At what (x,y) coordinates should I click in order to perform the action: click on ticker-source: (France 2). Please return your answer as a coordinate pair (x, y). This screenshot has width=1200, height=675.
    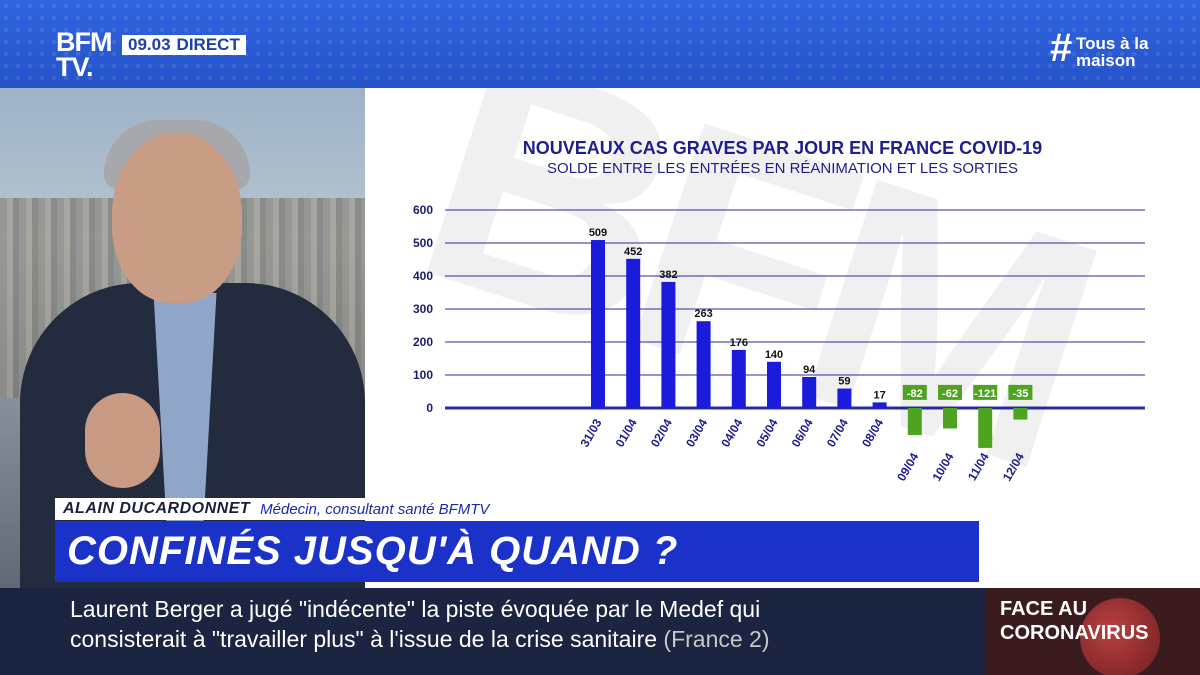
    Looking at the image, I should click on (716, 639).